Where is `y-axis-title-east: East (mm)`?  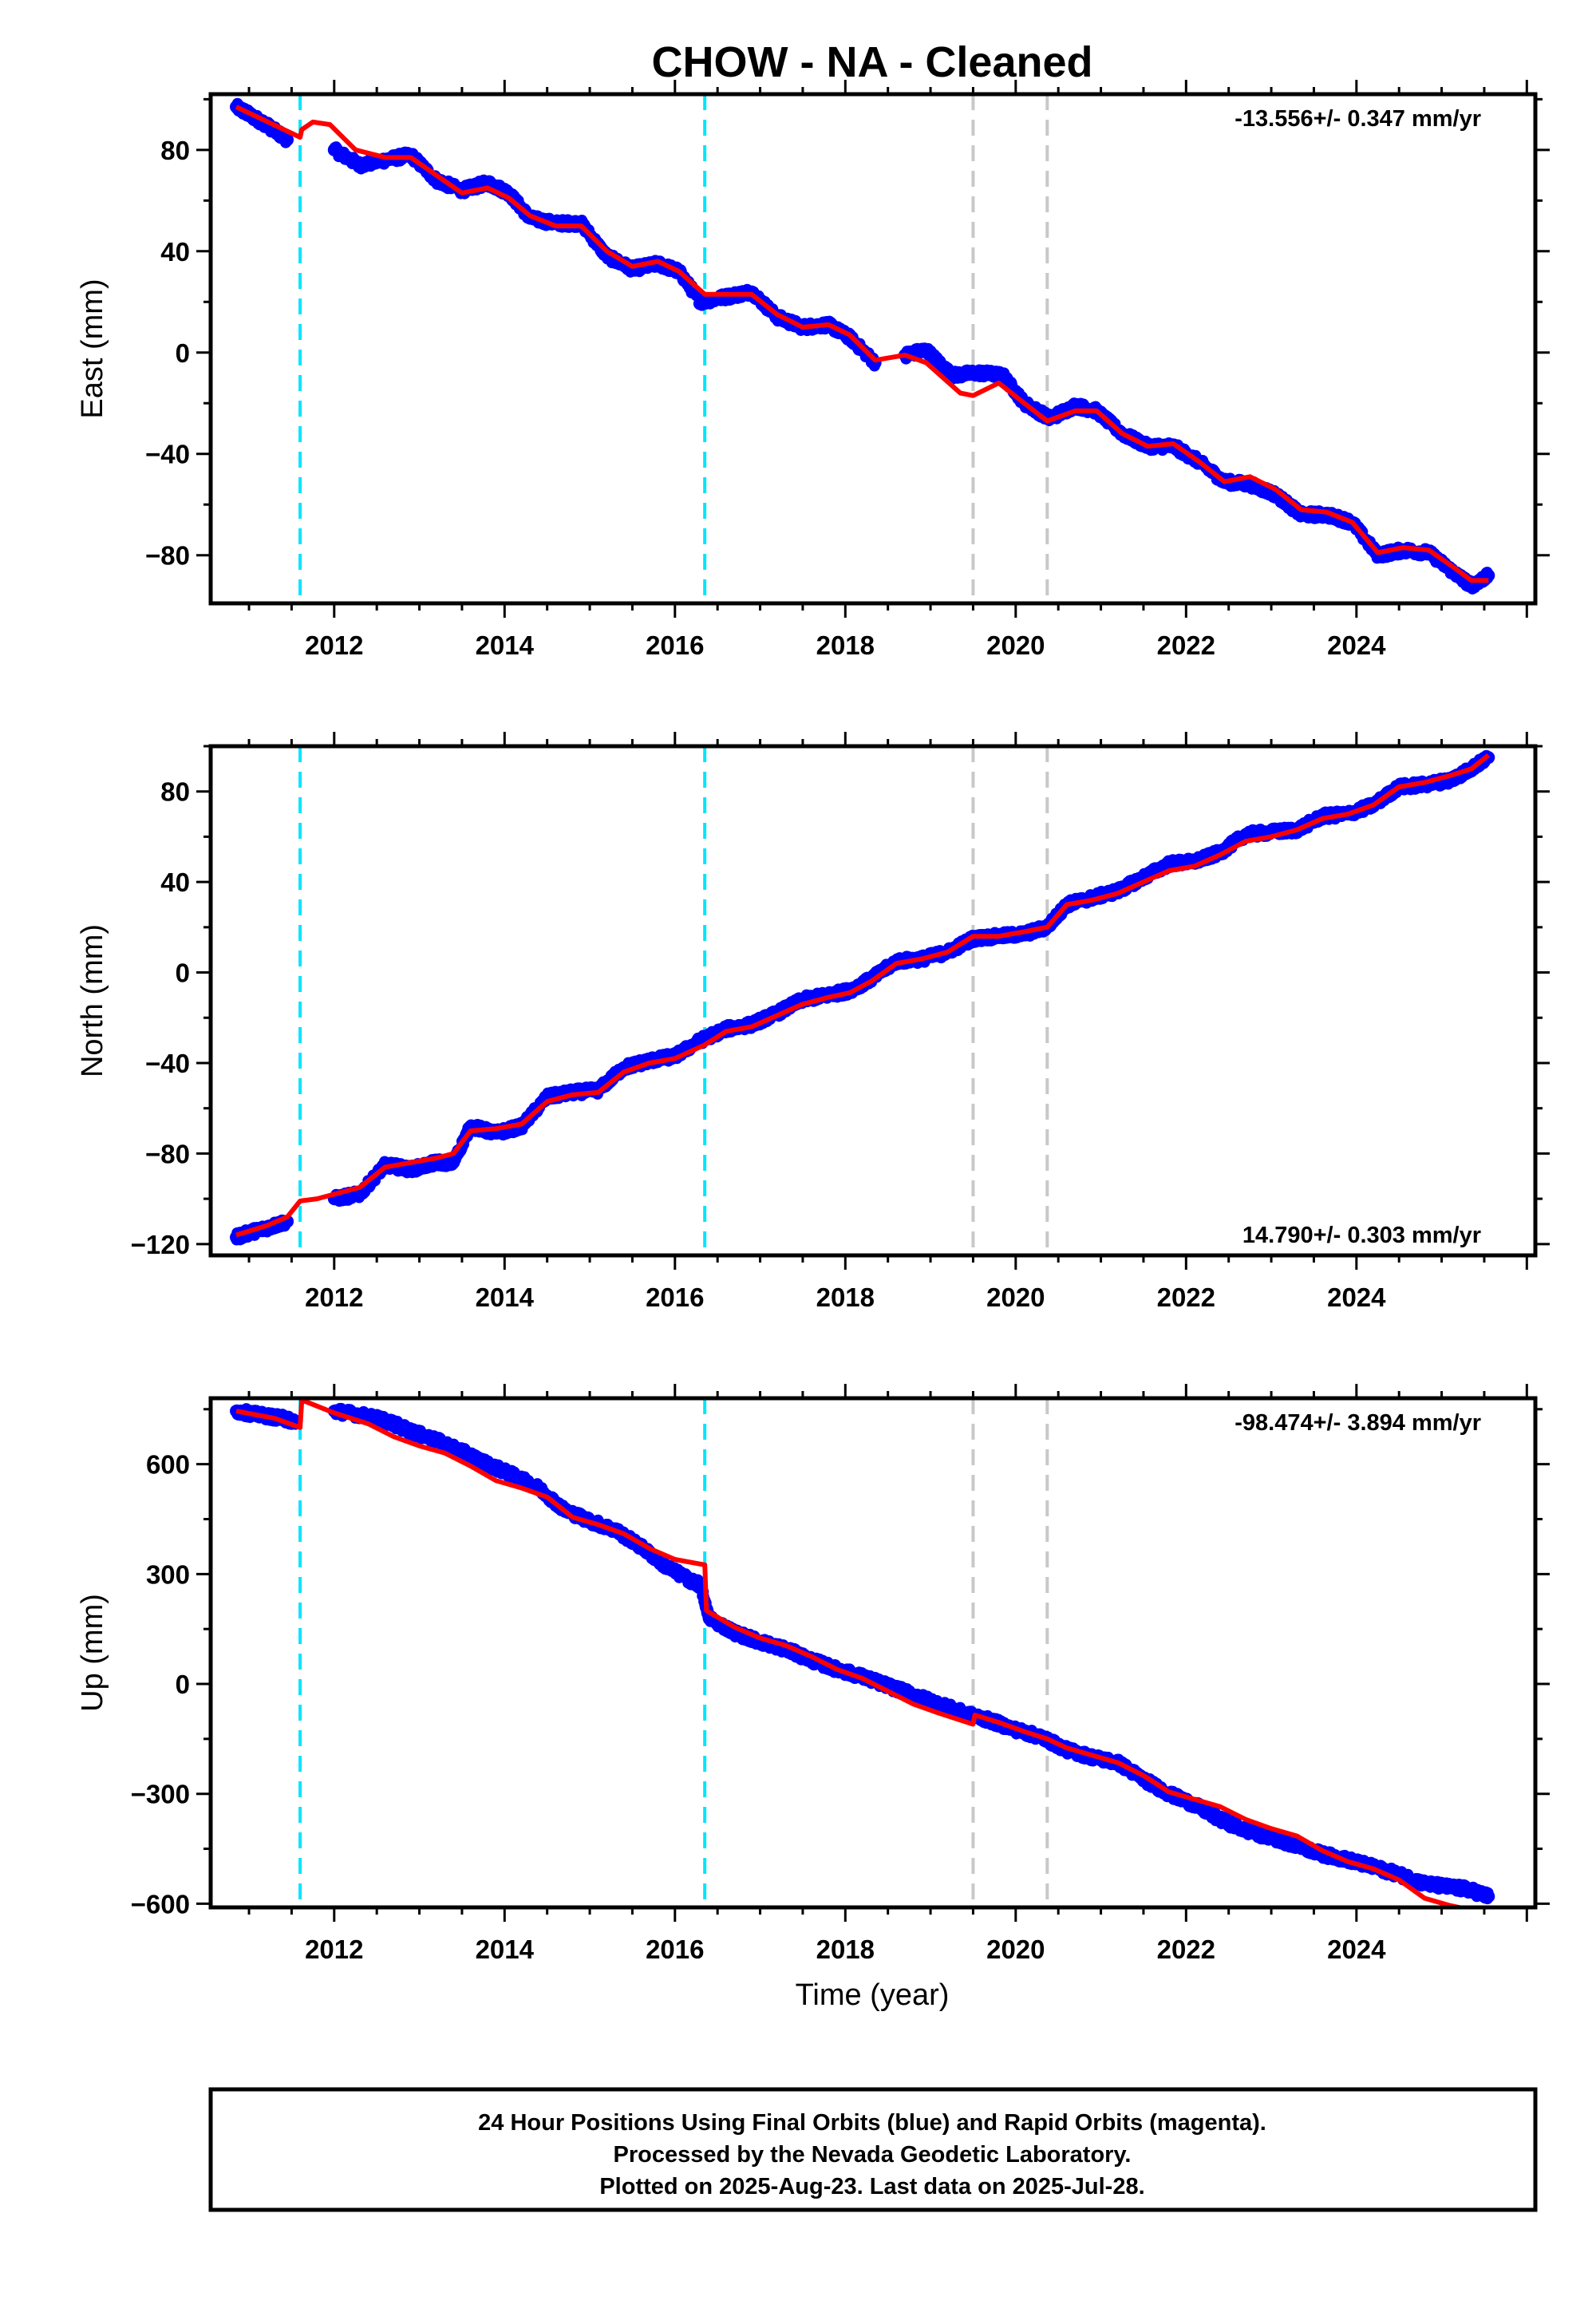
y-axis-title-east: East (mm) is located at coordinates (92, 348).